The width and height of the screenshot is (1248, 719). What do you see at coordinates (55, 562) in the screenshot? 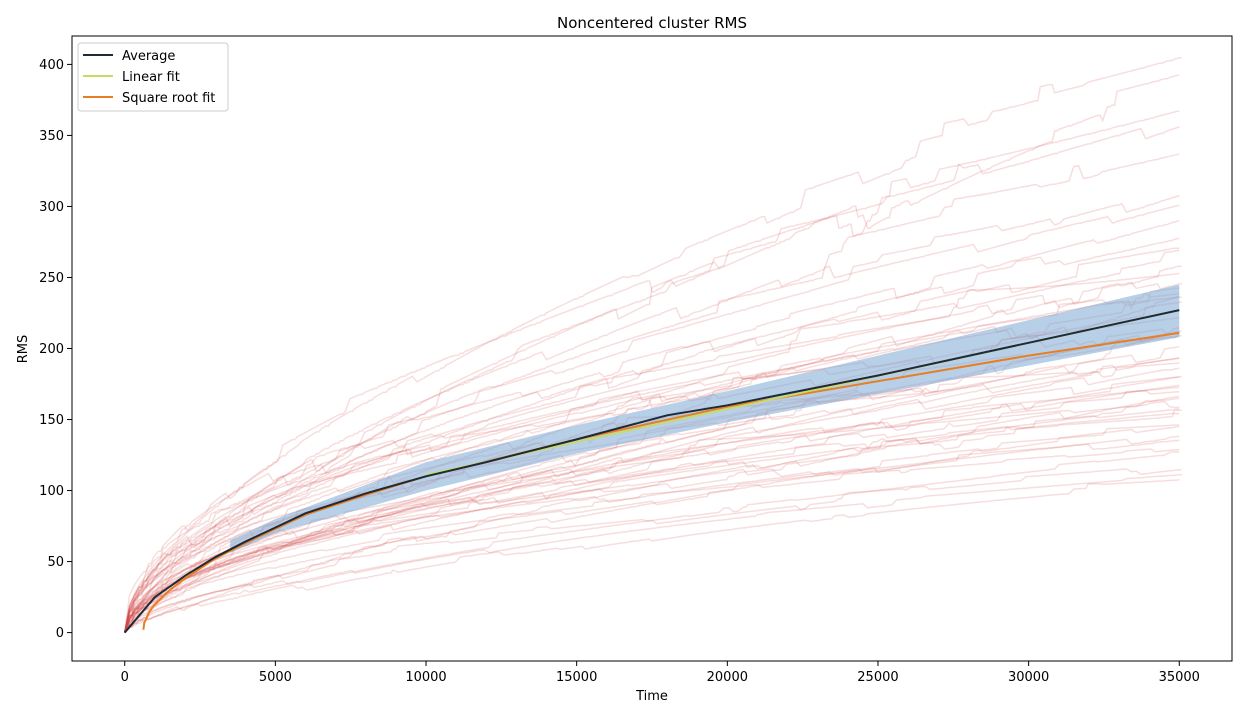
I see `y-tick-label: 50` at bounding box center [55, 562].